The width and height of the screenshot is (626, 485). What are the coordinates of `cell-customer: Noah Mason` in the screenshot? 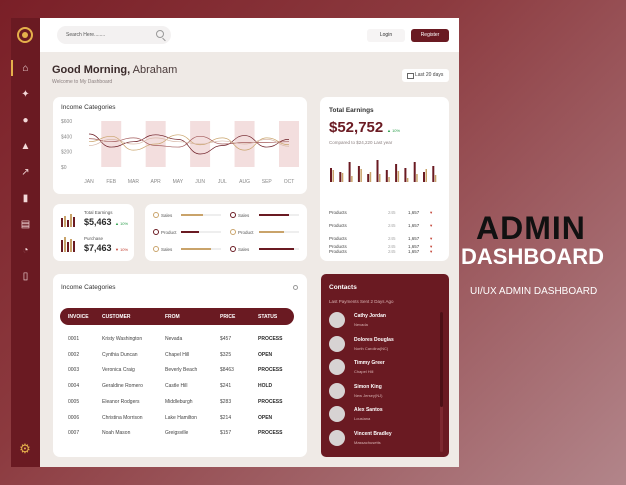 It's located at (116, 433).